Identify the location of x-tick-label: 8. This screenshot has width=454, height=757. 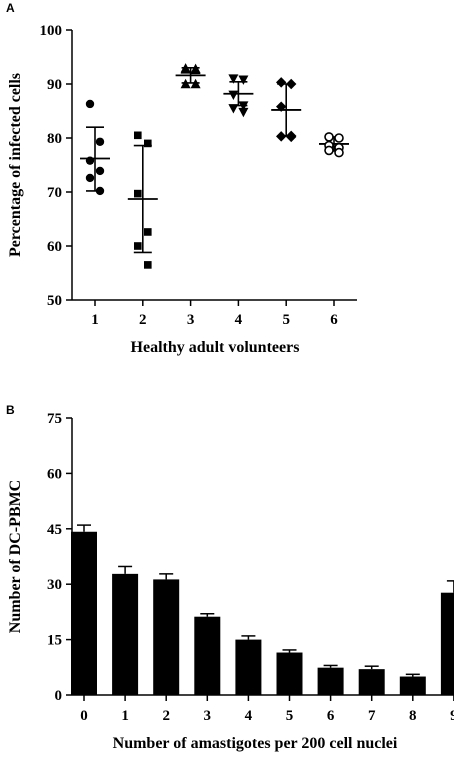
(413, 716).